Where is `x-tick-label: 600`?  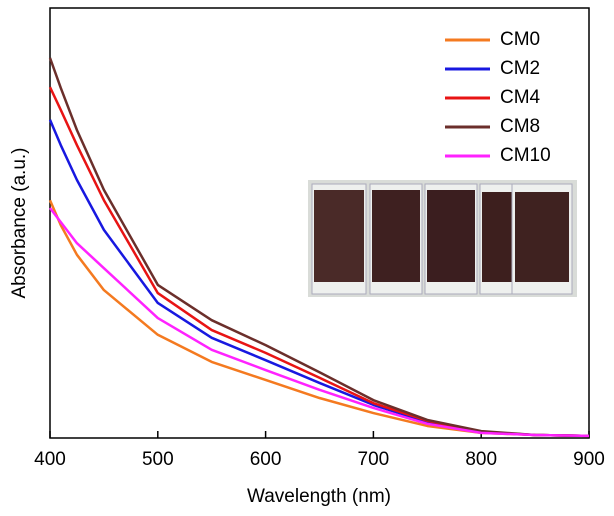
x-tick-label: 600 is located at coordinates (266, 459).